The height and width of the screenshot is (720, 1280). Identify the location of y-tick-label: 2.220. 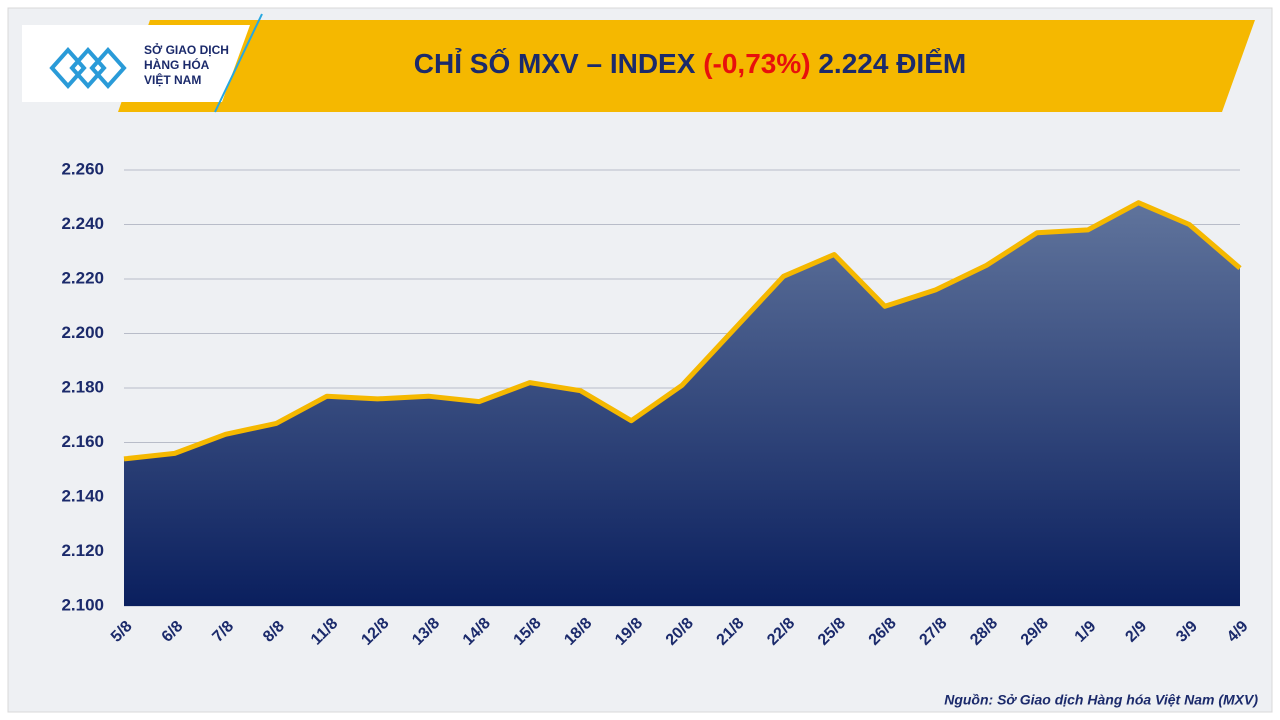
(82, 277).